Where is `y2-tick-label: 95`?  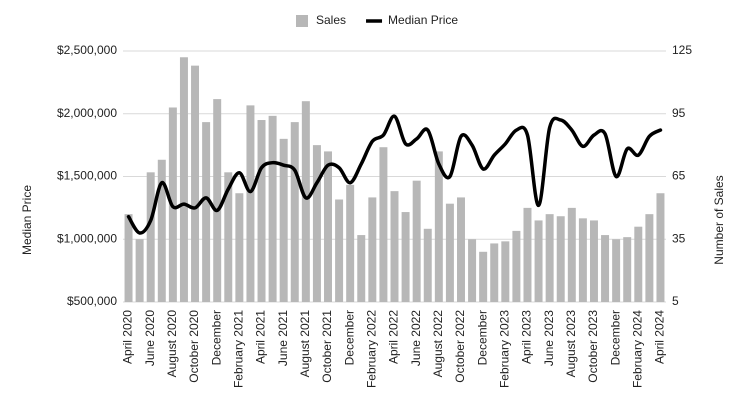 y2-tick-label: 95 is located at coordinates (679, 113).